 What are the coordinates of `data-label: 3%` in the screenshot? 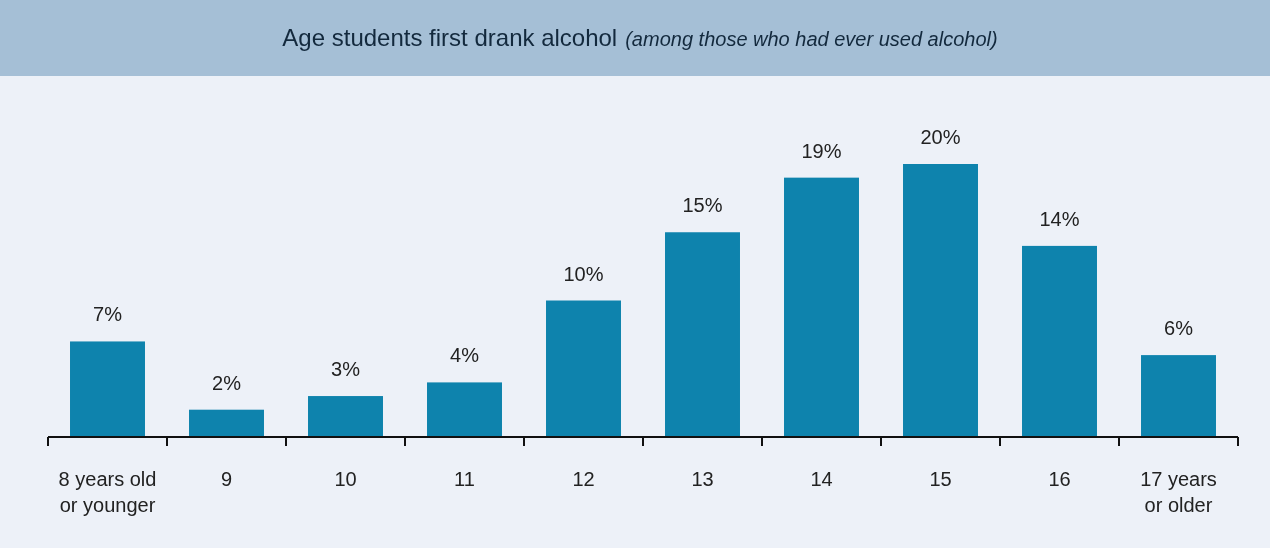 It's located at (346, 369).